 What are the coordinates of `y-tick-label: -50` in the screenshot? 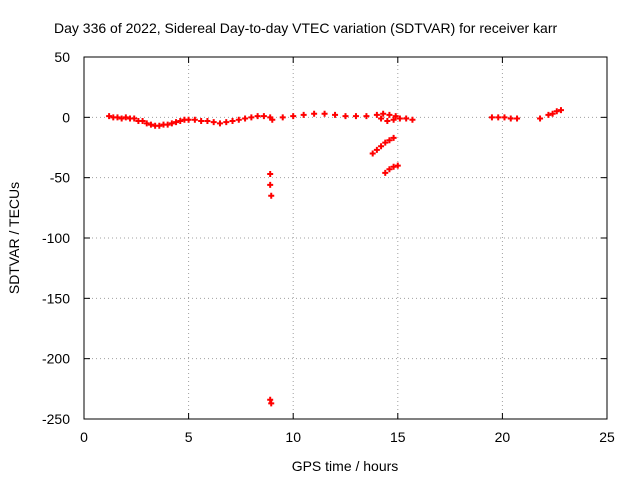 It's located at (60, 178).